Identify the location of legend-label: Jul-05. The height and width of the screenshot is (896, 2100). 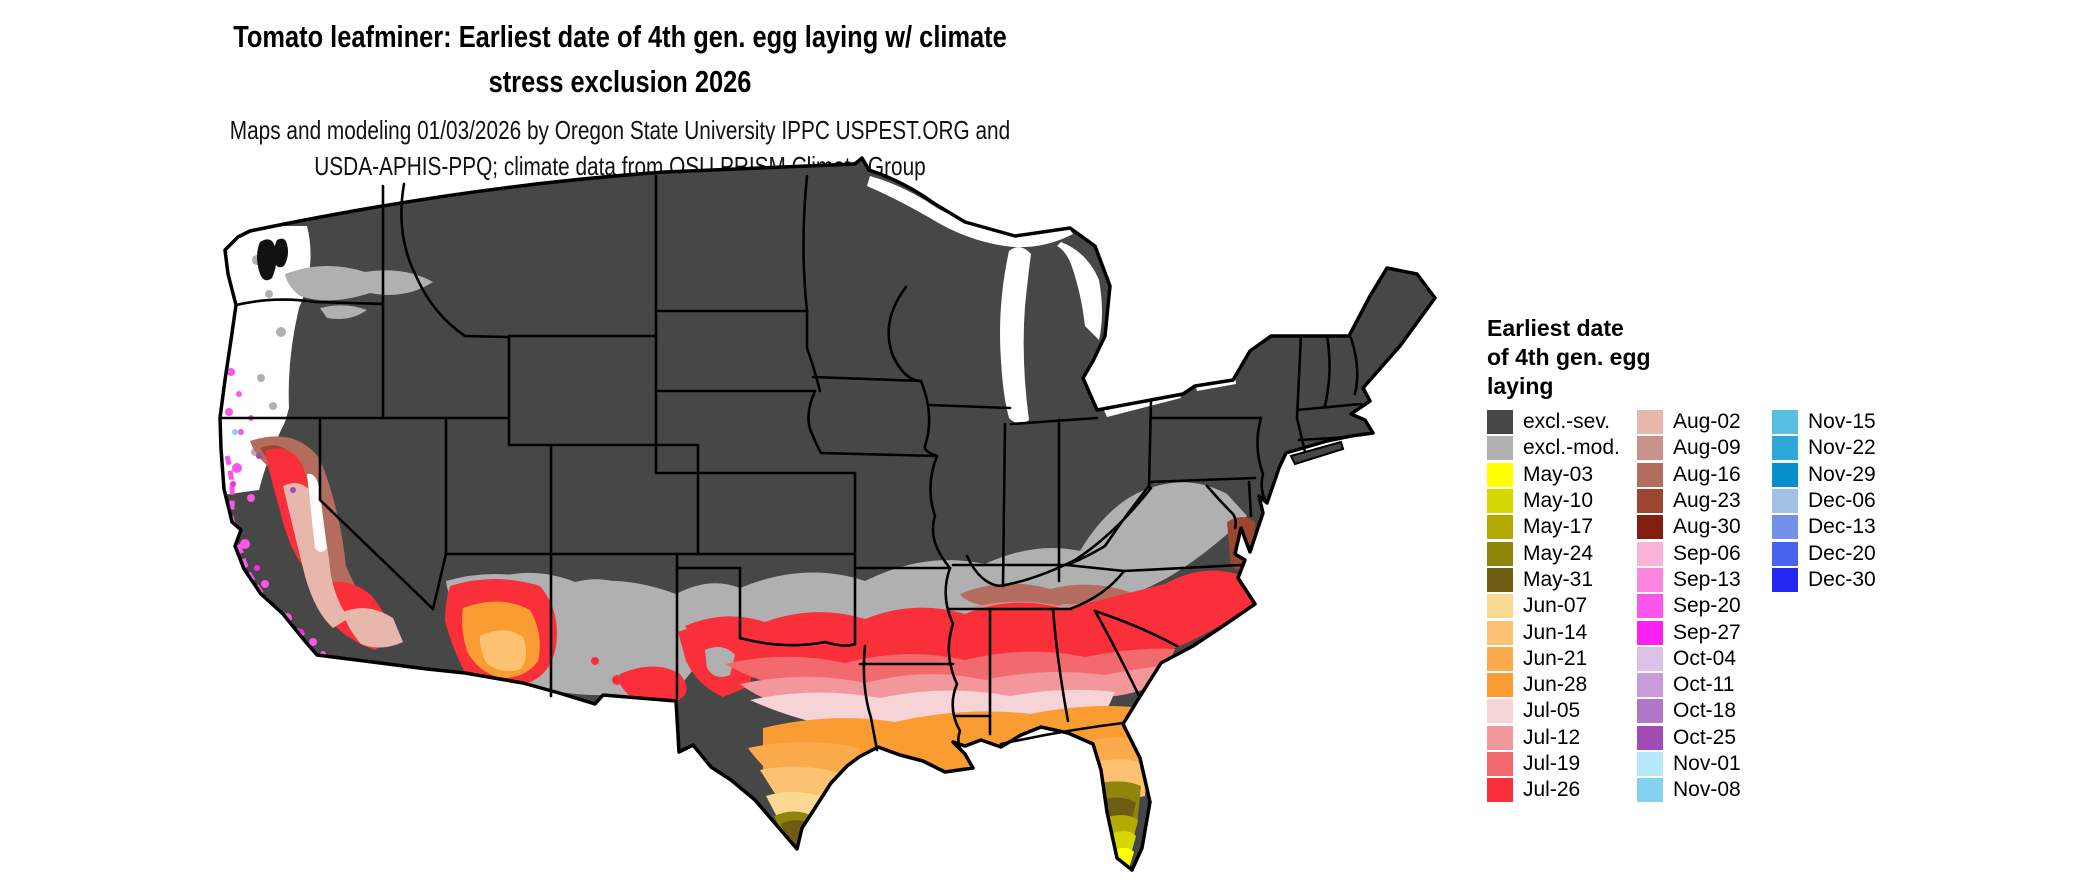
(1552, 711).